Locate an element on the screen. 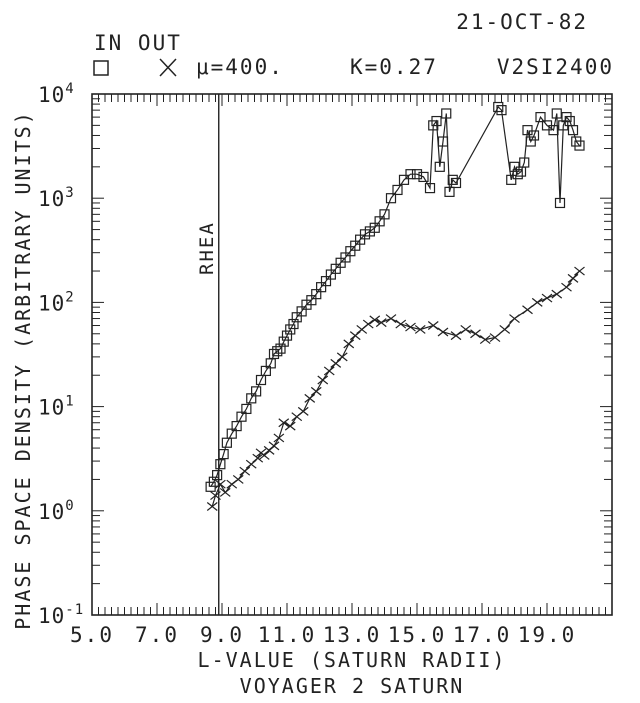  k-value-label: K=0.27 is located at coordinates (394, 67).